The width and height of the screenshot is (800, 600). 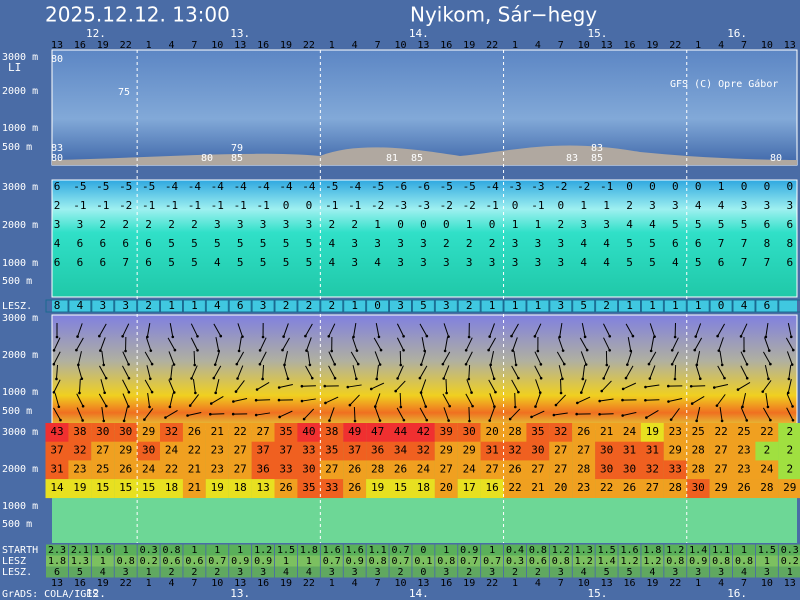 What do you see at coordinates (446, 243) in the screenshot?
I see `temperature: 2` at bounding box center [446, 243].